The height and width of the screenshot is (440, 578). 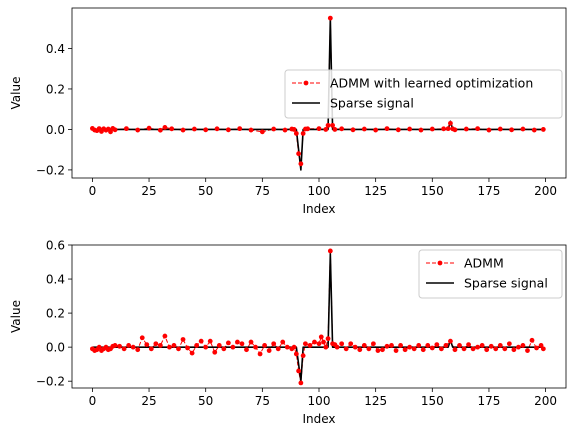 What do you see at coordinates (545, 401) in the screenshot?
I see `x-tick-label: 200` at bounding box center [545, 401].